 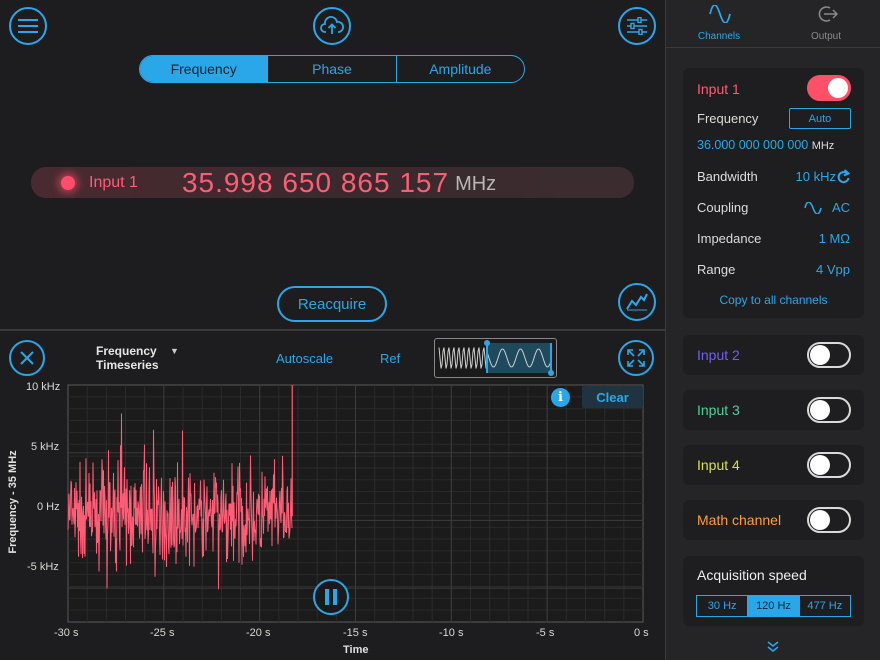 What do you see at coordinates (612, 397) in the screenshot?
I see `clear-button: Clear` at bounding box center [612, 397].